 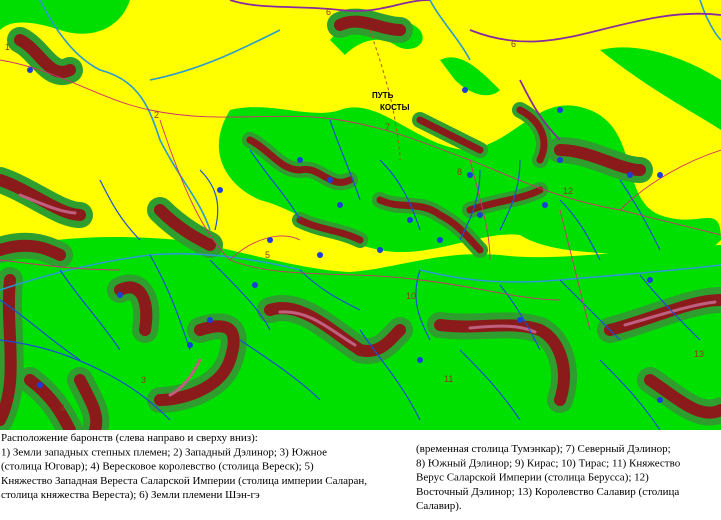 What do you see at coordinates (383, 95) in the screenshot?
I see `path-label: ПУТЬ` at bounding box center [383, 95].